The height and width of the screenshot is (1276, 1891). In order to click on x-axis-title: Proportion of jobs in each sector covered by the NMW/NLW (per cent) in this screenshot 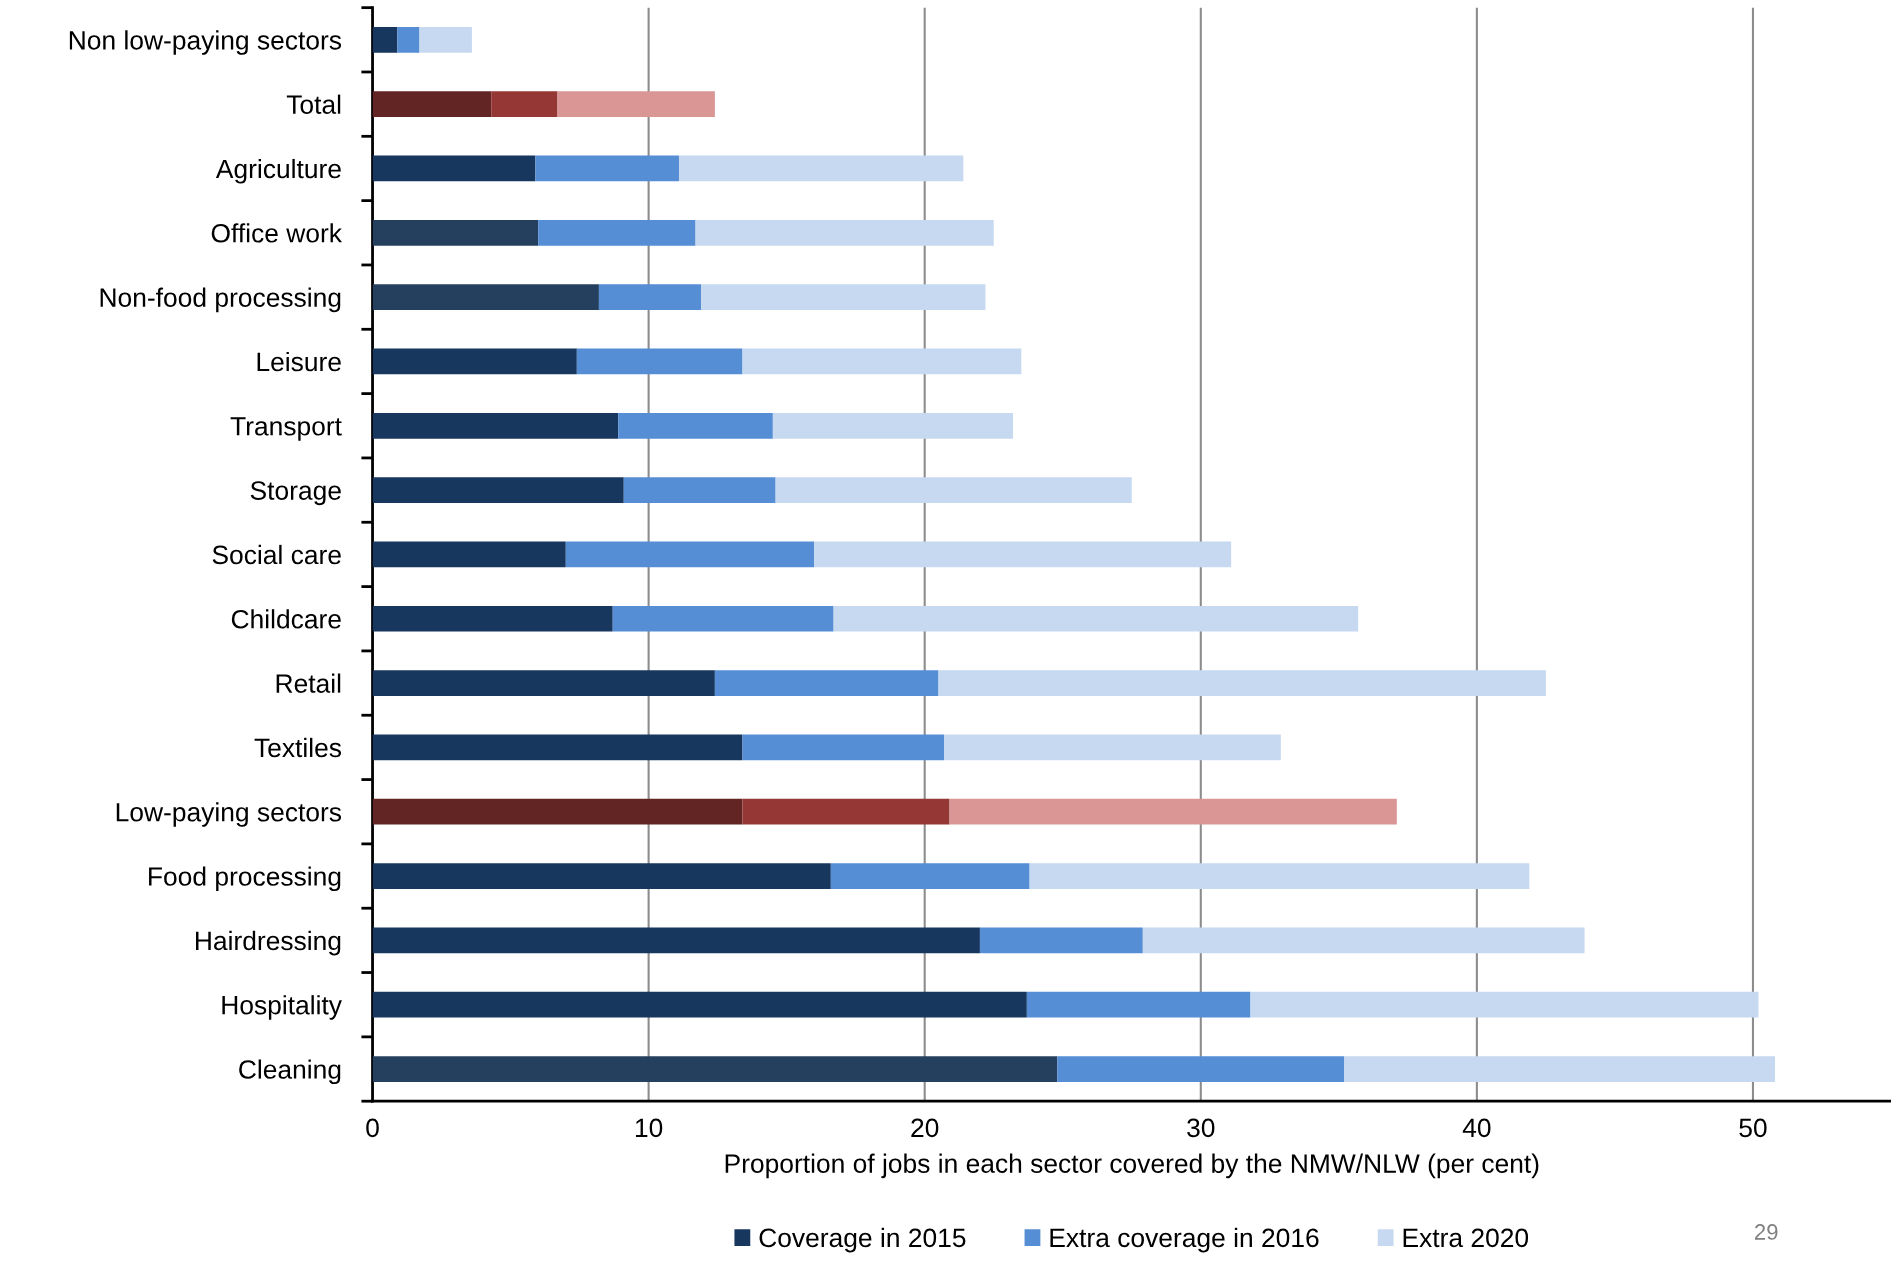, I will do `click(1132, 1166)`.